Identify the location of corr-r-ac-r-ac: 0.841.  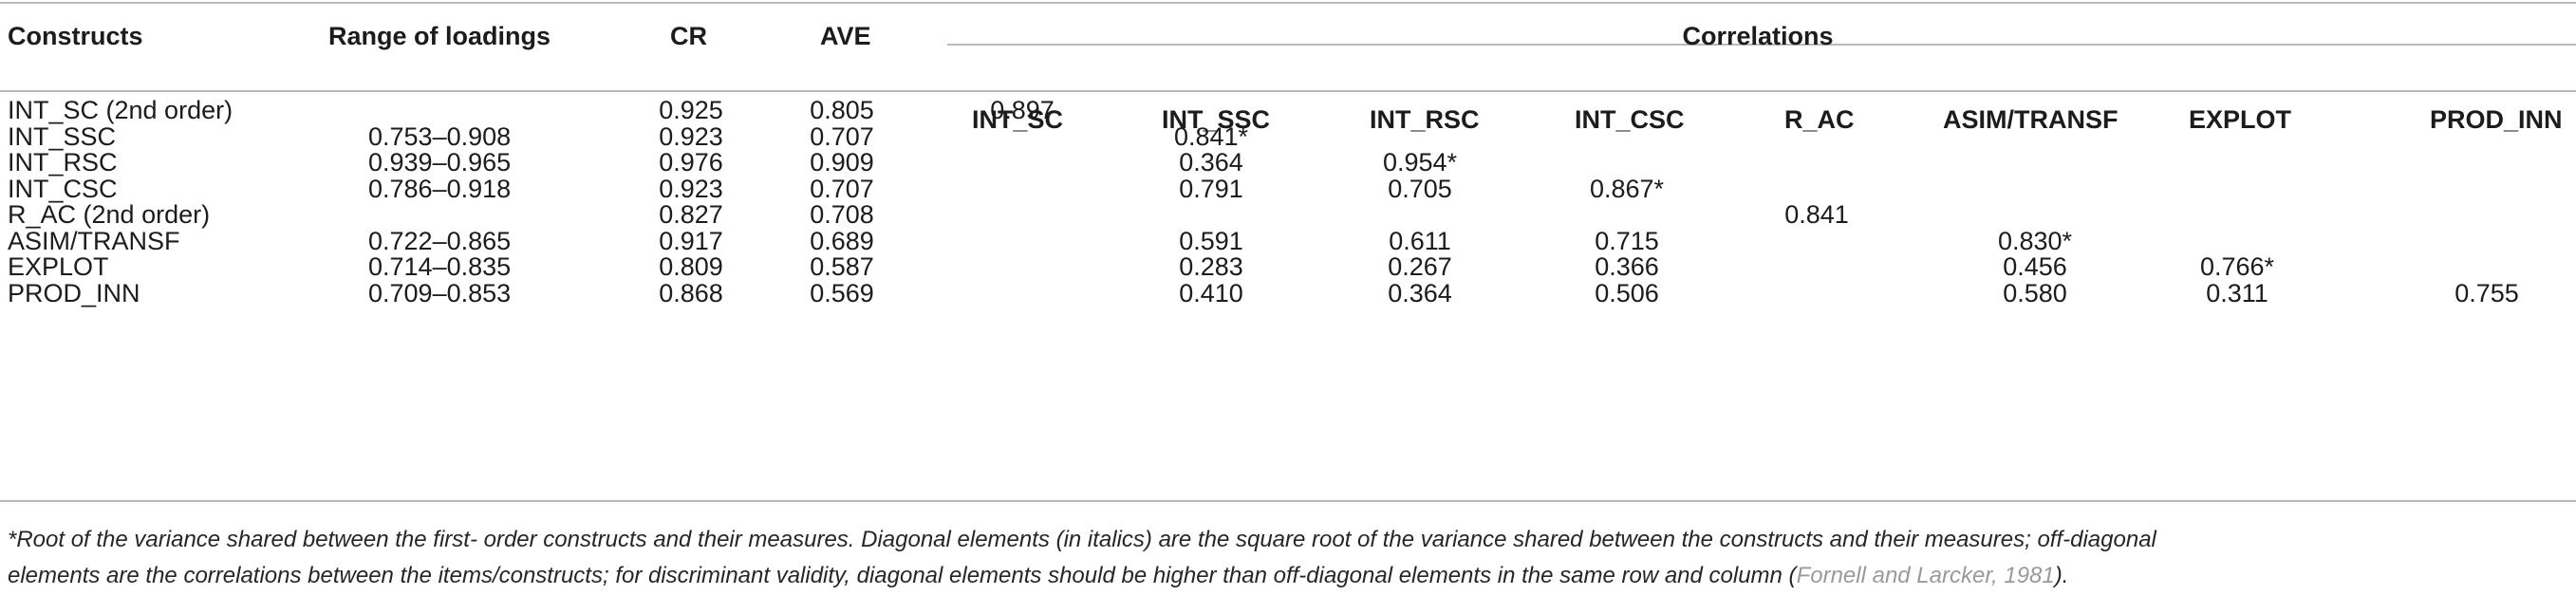
(1816, 214).